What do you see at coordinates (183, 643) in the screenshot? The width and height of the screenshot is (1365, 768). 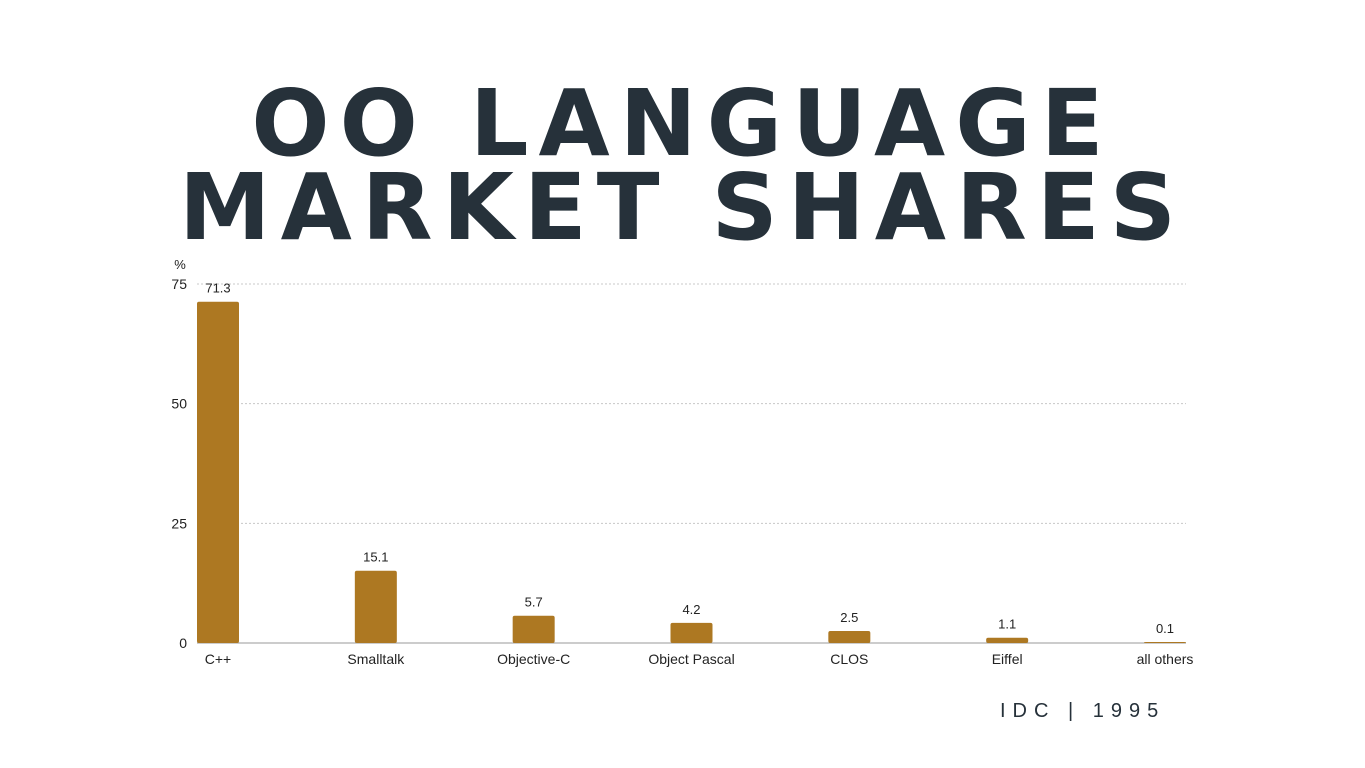 I see `y-tick-label: 0` at bounding box center [183, 643].